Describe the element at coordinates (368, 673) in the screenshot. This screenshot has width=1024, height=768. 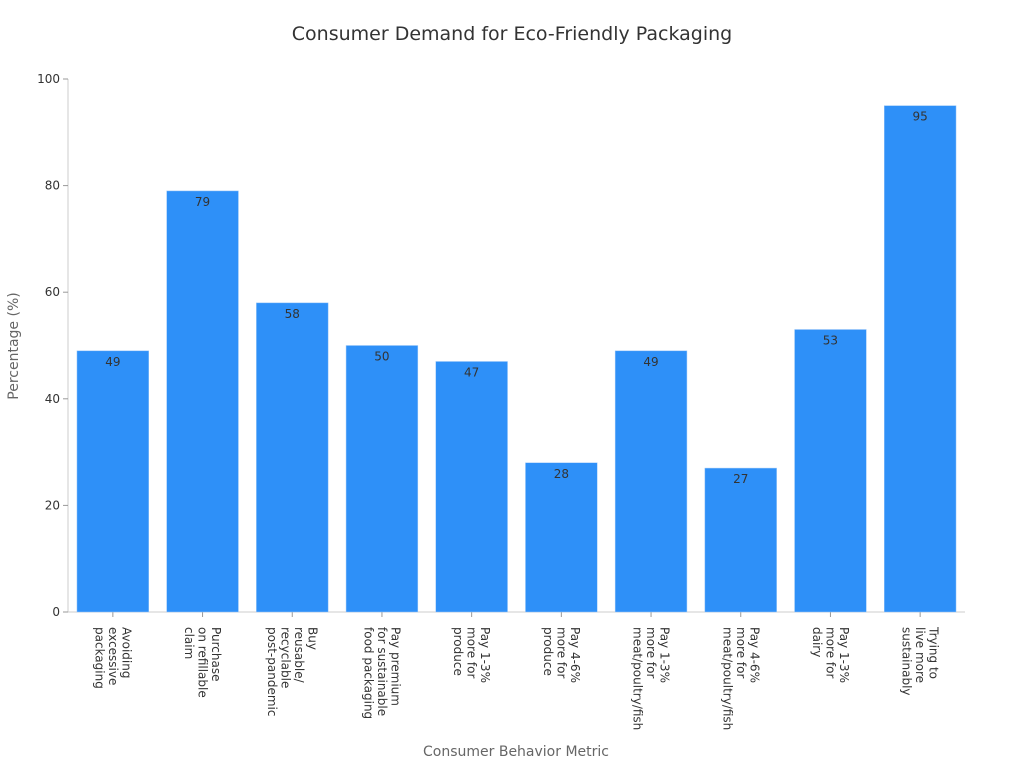
I see `x-tick-label-line: food packaging` at that location.